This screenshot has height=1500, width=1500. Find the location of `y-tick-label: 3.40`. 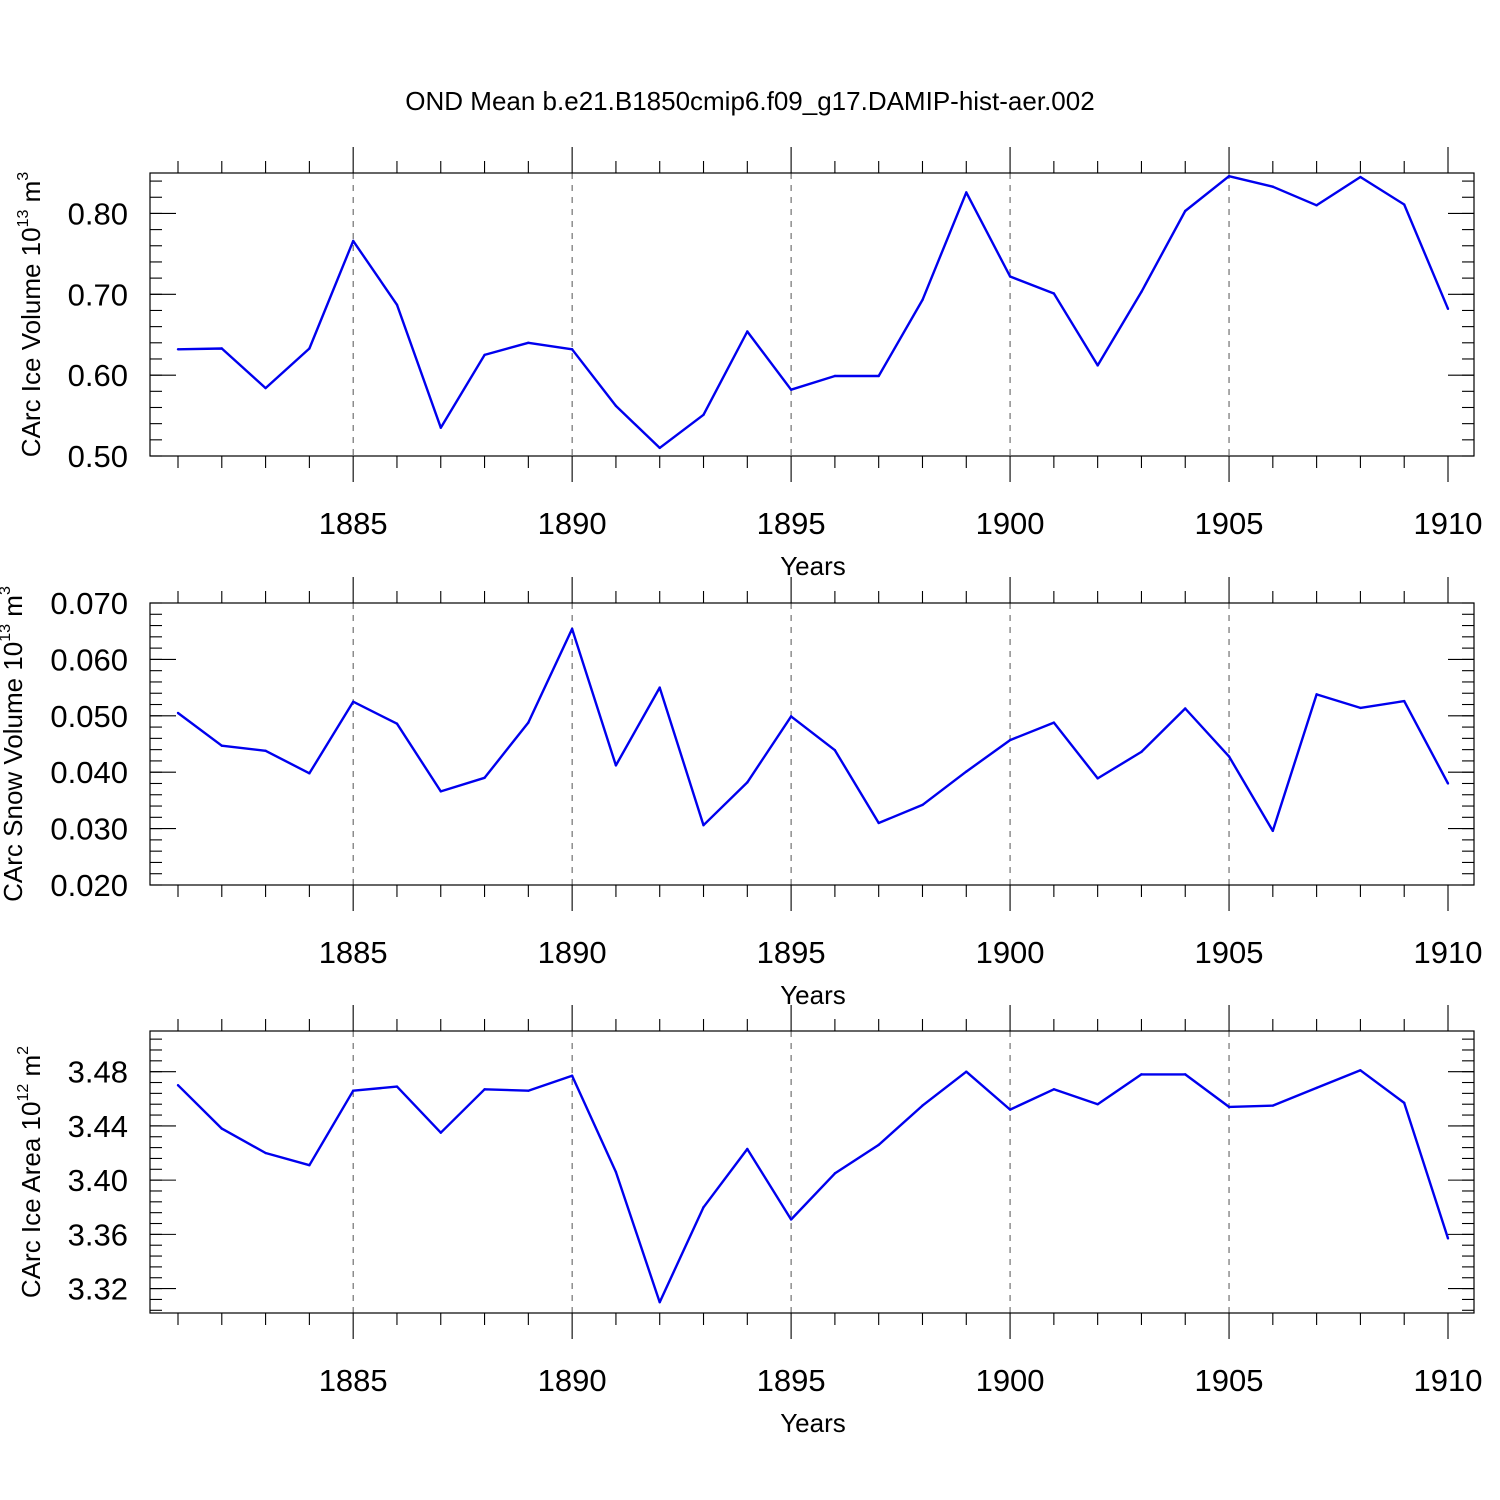

y-tick-label: 3.40 is located at coordinates (98, 1180).